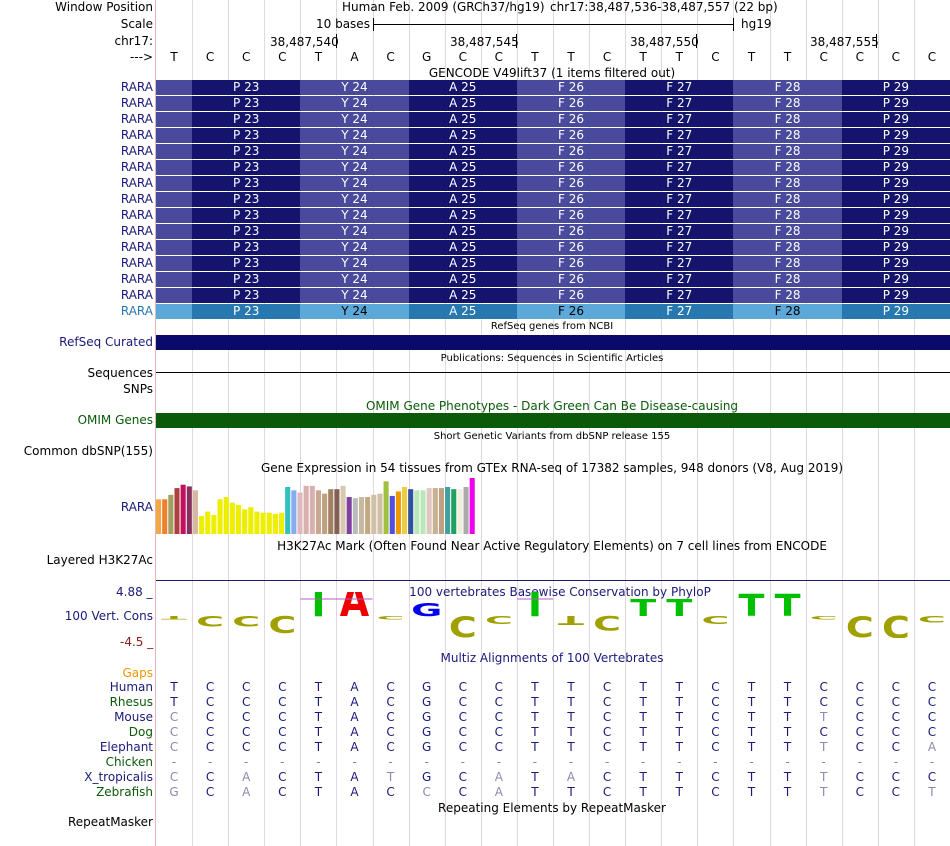  I want to click on refseq-gene-bar, so click(553, 342).